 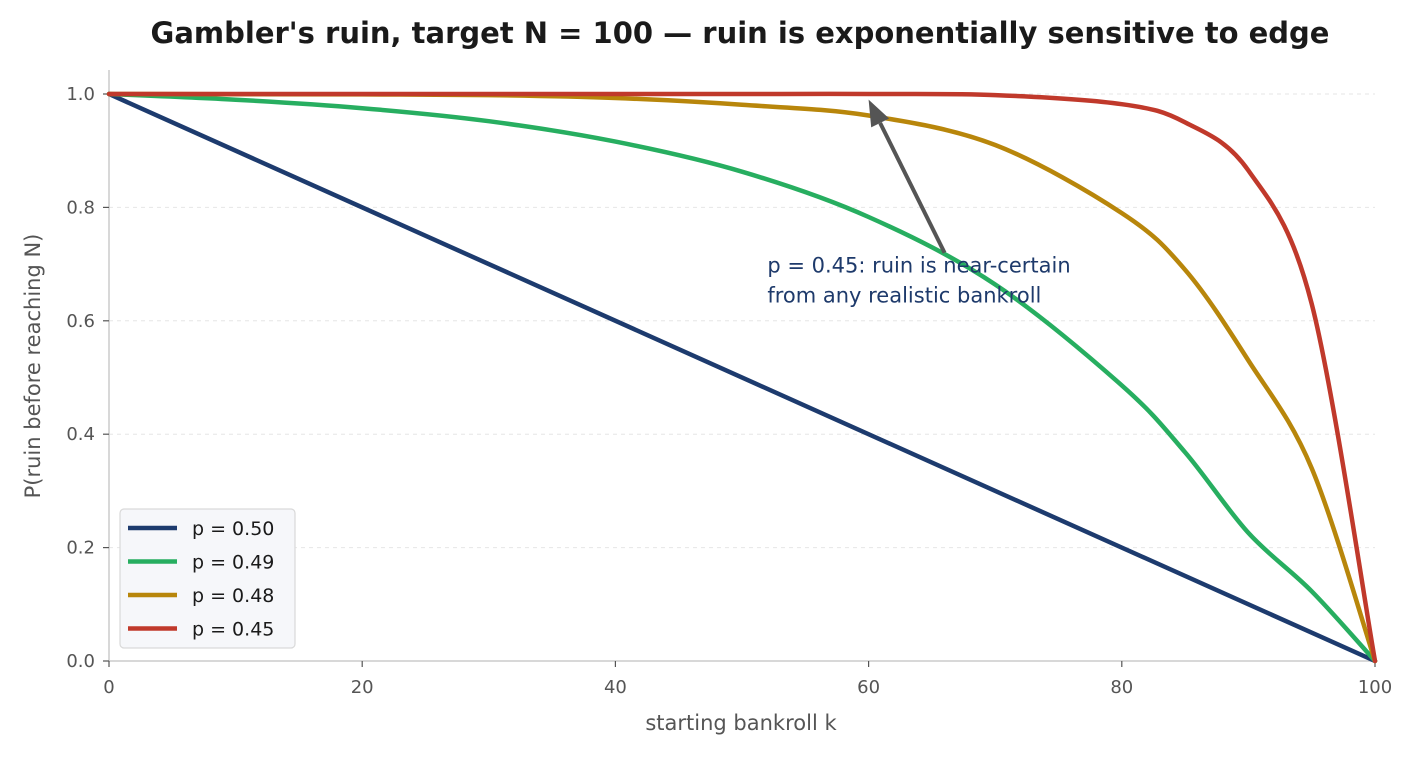 What do you see at coordinates (233, 630) in the screenshot?
I see `legend-label: p = 0.45` at bounding box center [233, 630].